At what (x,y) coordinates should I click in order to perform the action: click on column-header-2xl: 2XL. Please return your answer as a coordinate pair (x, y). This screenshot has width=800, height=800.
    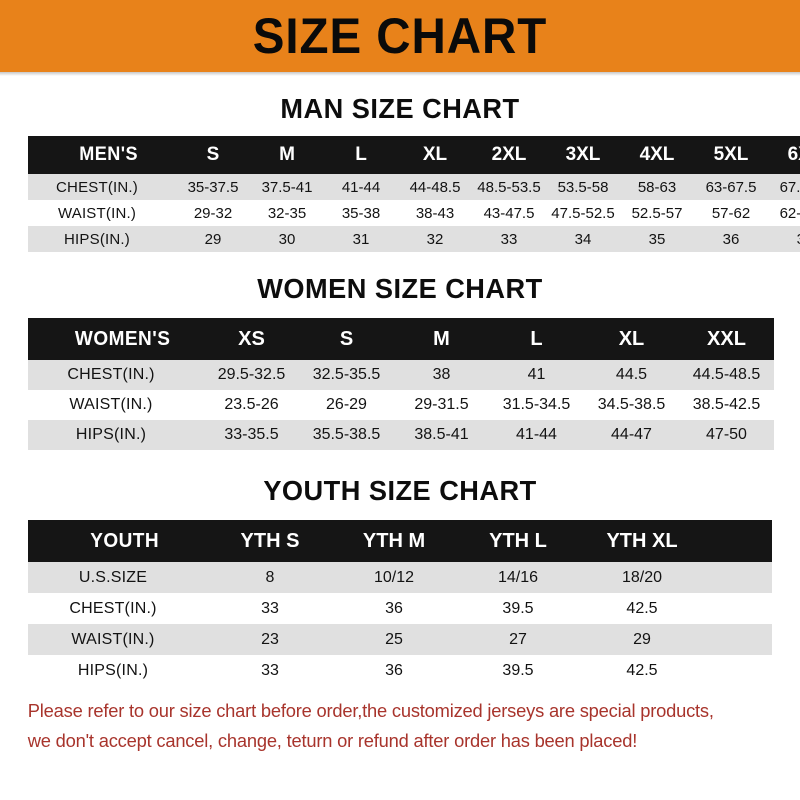
    Looking at the image, I should click on (509, 154).